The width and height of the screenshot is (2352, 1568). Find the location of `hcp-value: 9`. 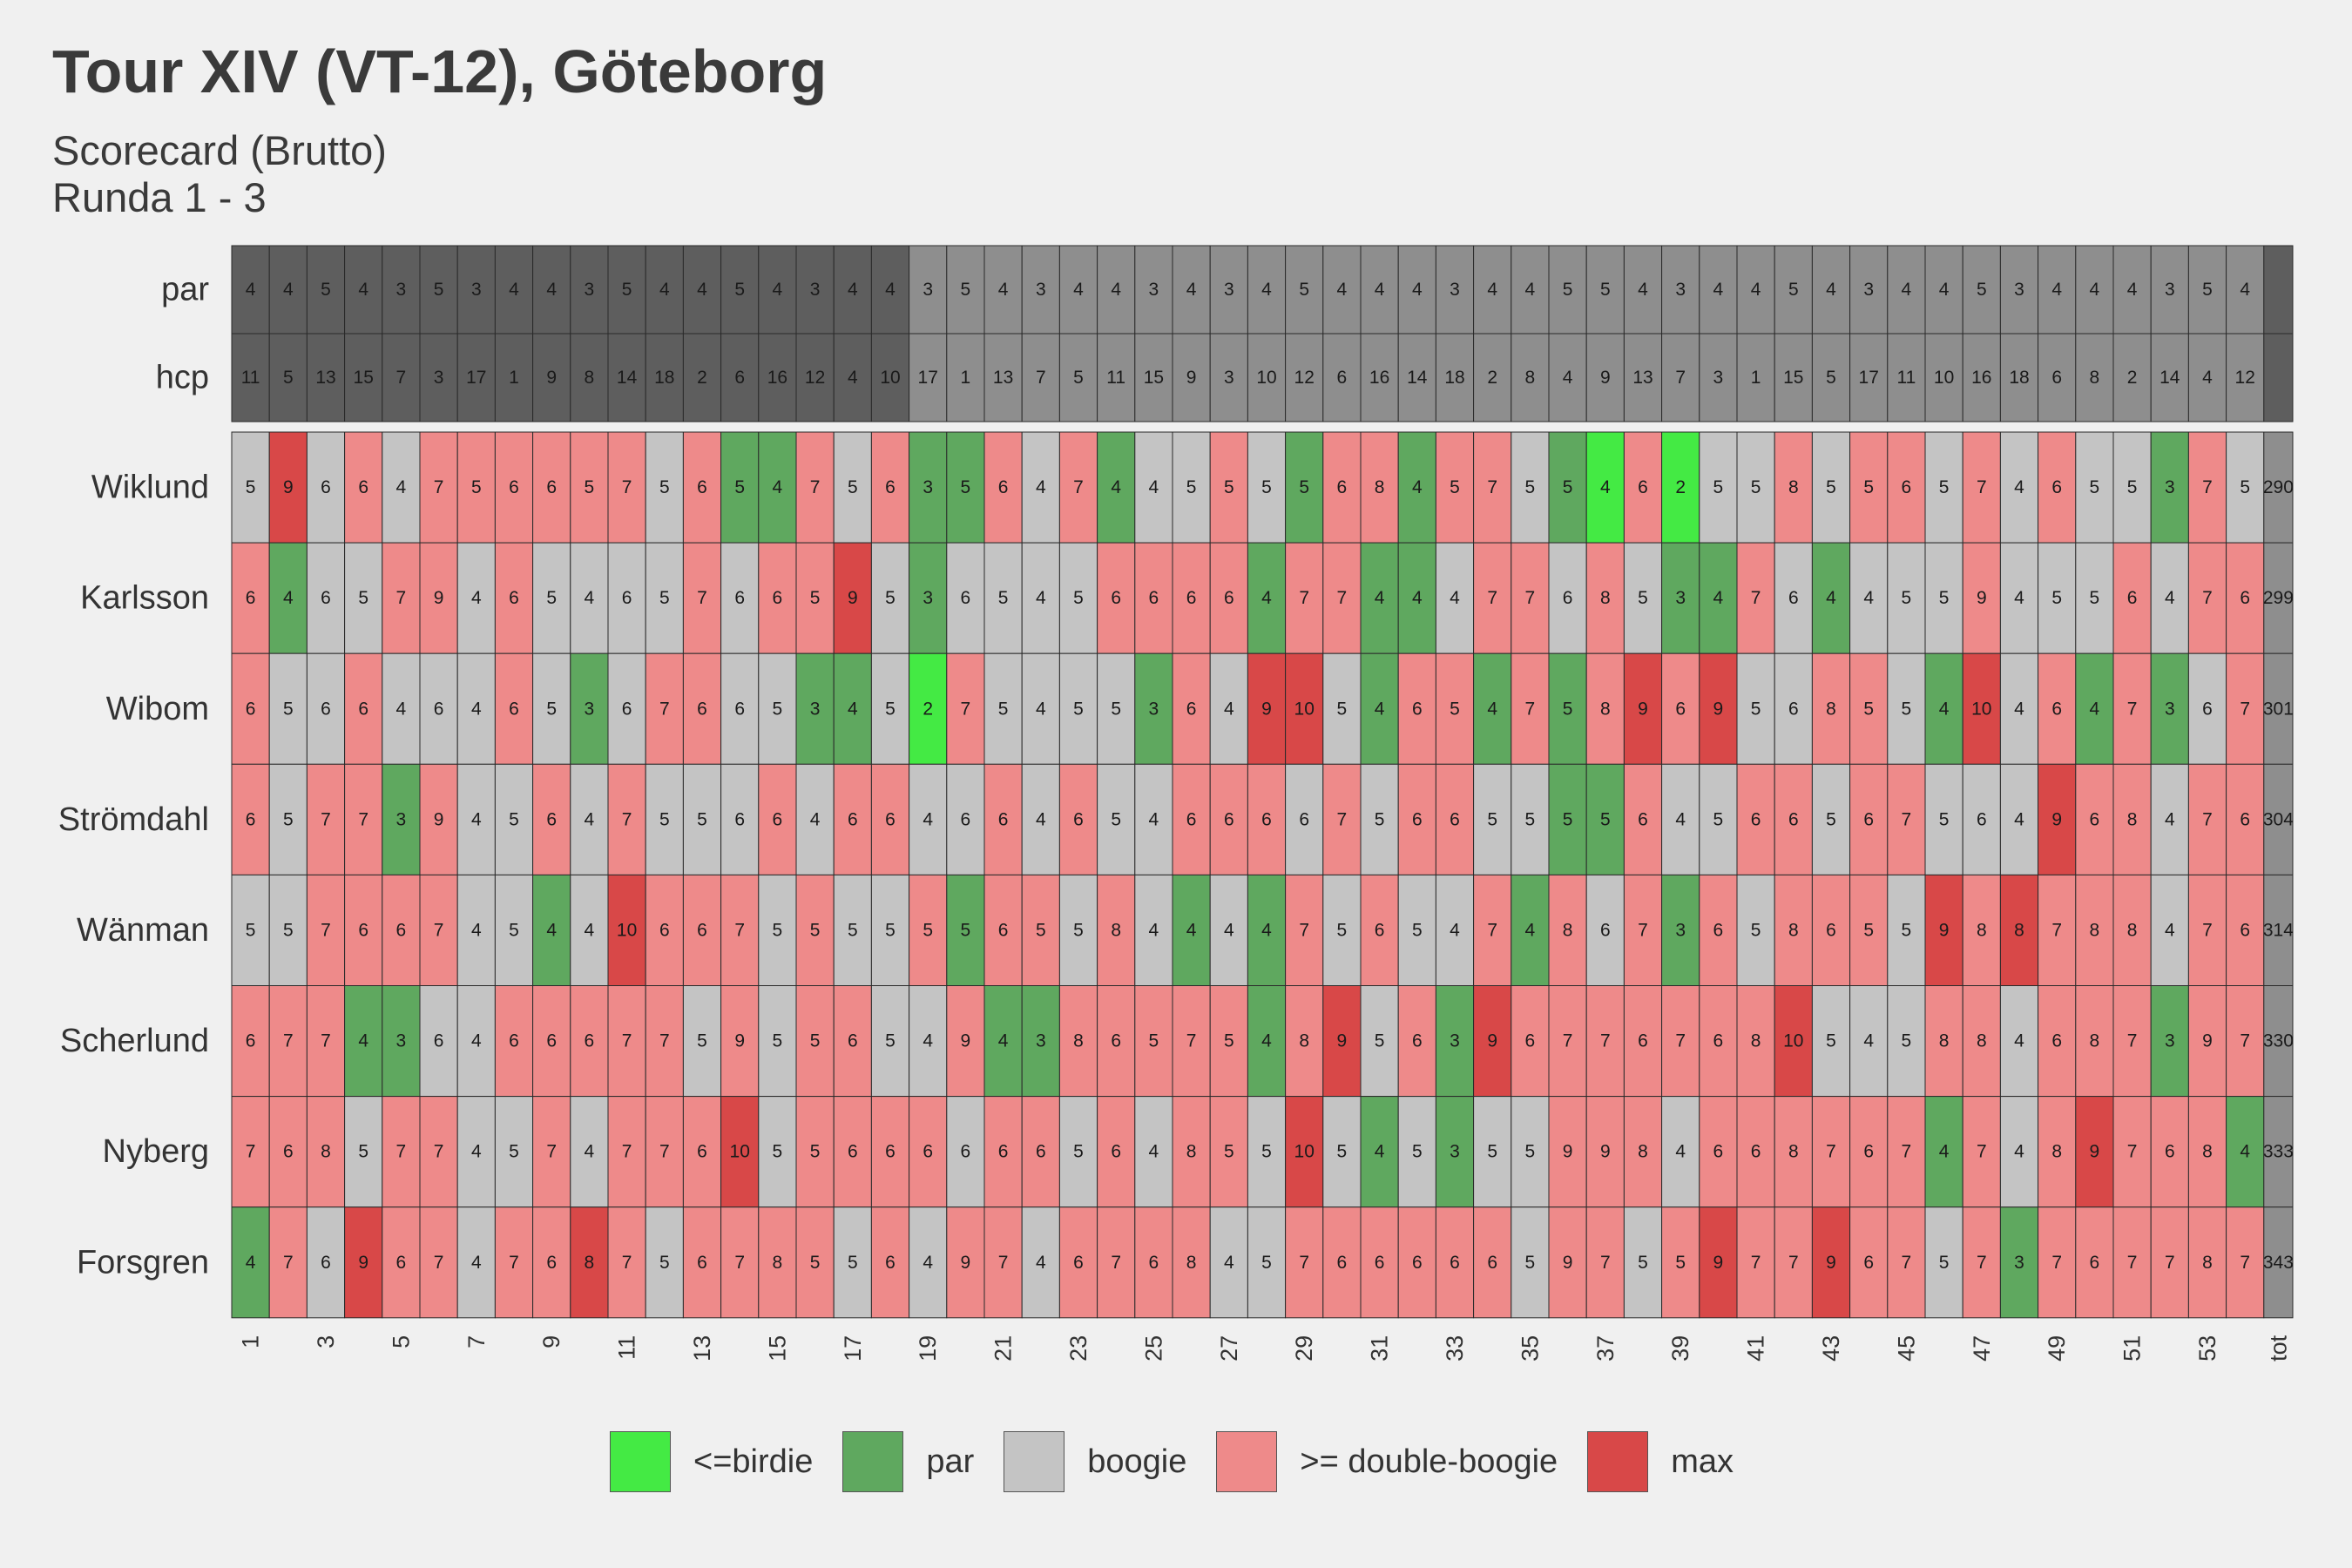

hcp-value: 9 is located at coordinates (551, 378).